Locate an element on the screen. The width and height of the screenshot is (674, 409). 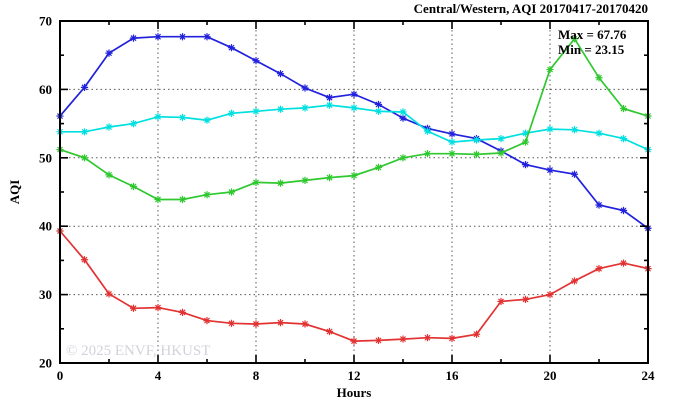
y-tick-label: 20 is located at coordinates (45, 363).